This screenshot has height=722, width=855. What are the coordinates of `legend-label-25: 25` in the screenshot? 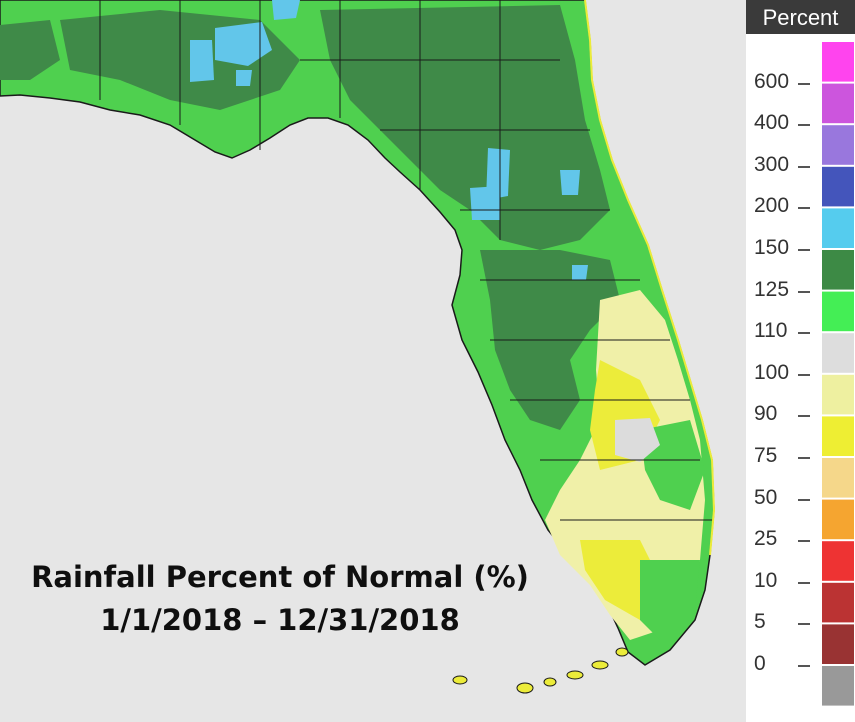 It's located at (766, 539).